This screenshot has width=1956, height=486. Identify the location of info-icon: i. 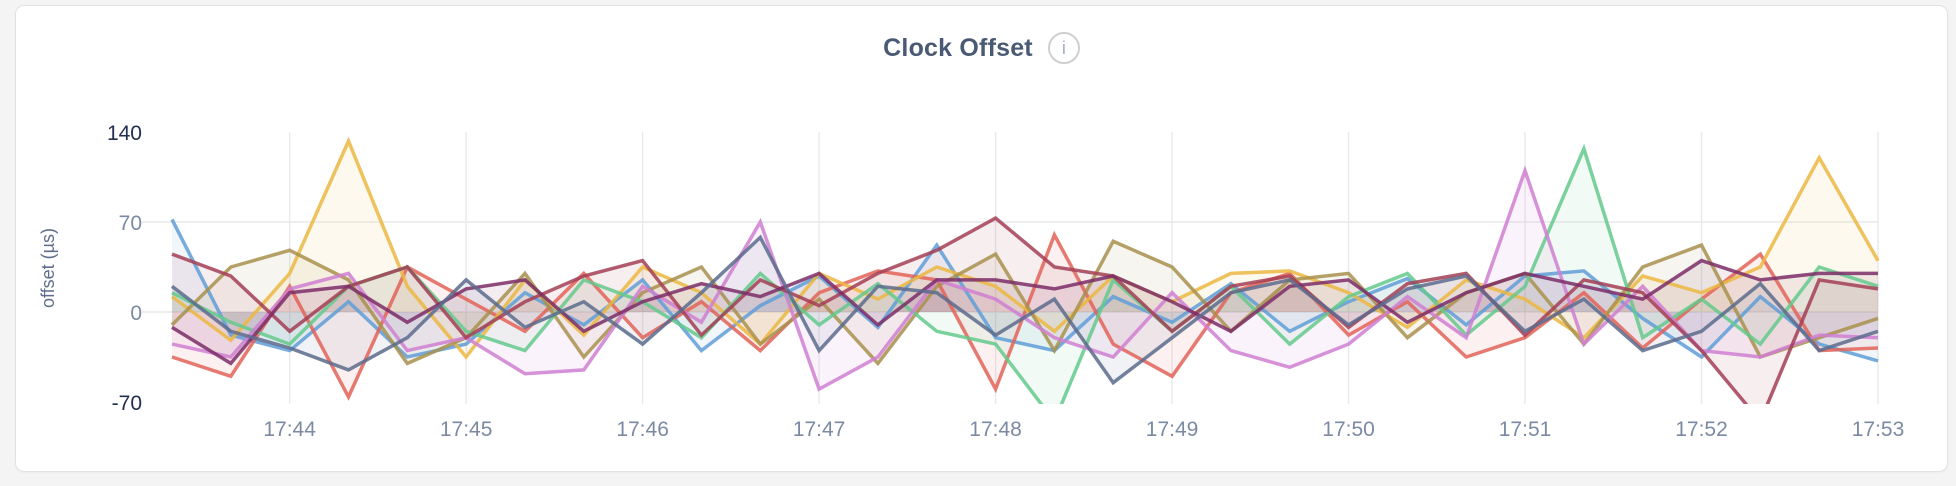
(1063, 48).